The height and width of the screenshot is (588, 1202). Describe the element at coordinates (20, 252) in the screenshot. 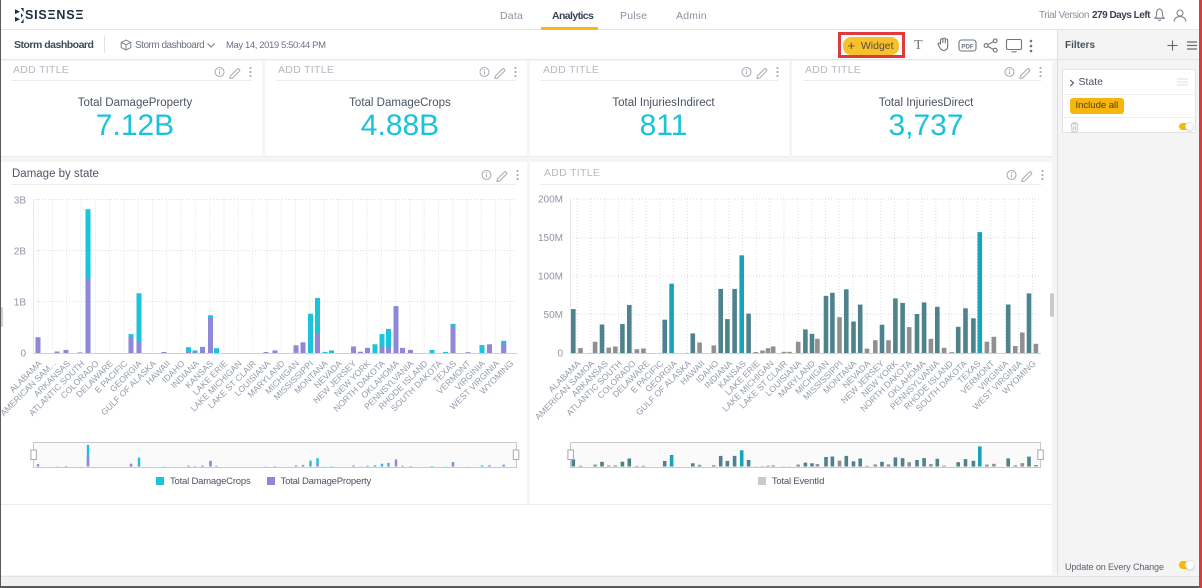

I see `svg-text: 2B` at that location.